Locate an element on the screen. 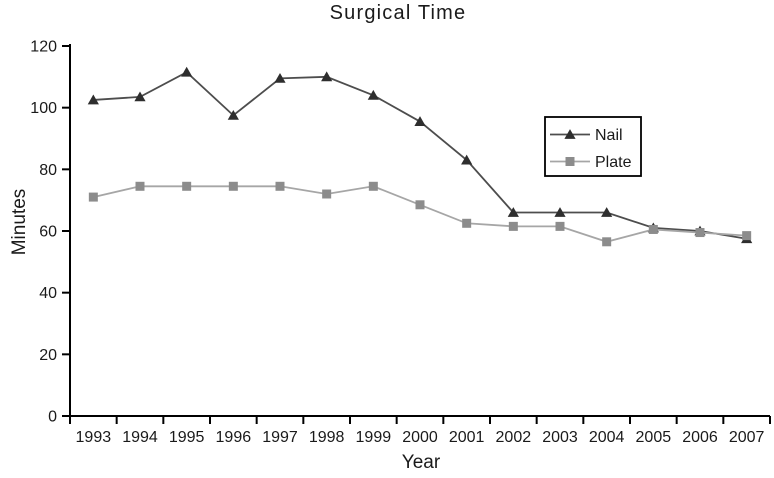 The width and height of the screenshot is (774, 478). x-tick-label: 1998 is located at coordinates (327, 437).